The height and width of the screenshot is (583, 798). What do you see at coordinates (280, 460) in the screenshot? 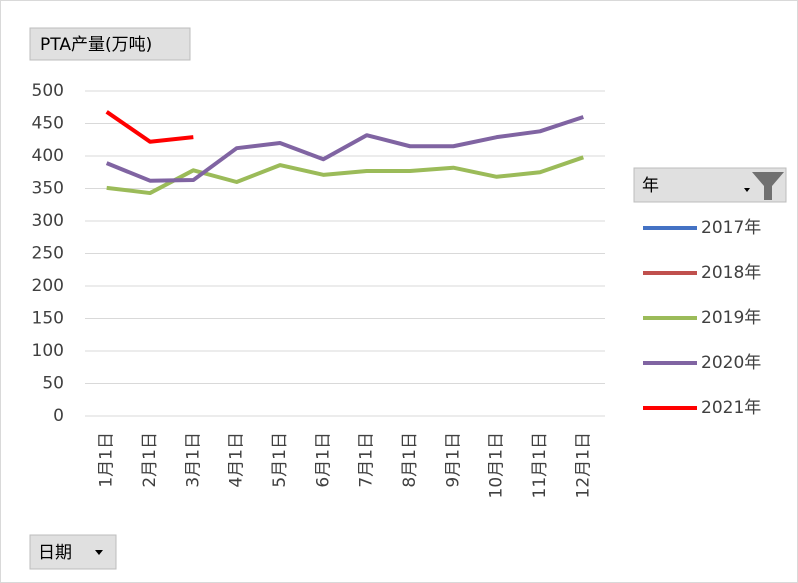
I see `x-tick-label: 5月1日` at bounding box center [280, 460].